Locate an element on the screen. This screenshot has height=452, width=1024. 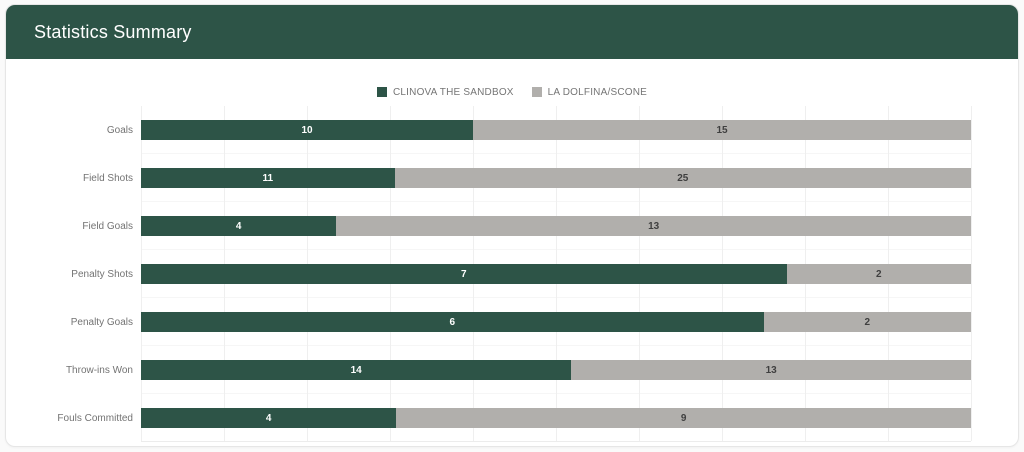
chart-row: Penalty Goals 6 2 is located at coordinates (512, 322).